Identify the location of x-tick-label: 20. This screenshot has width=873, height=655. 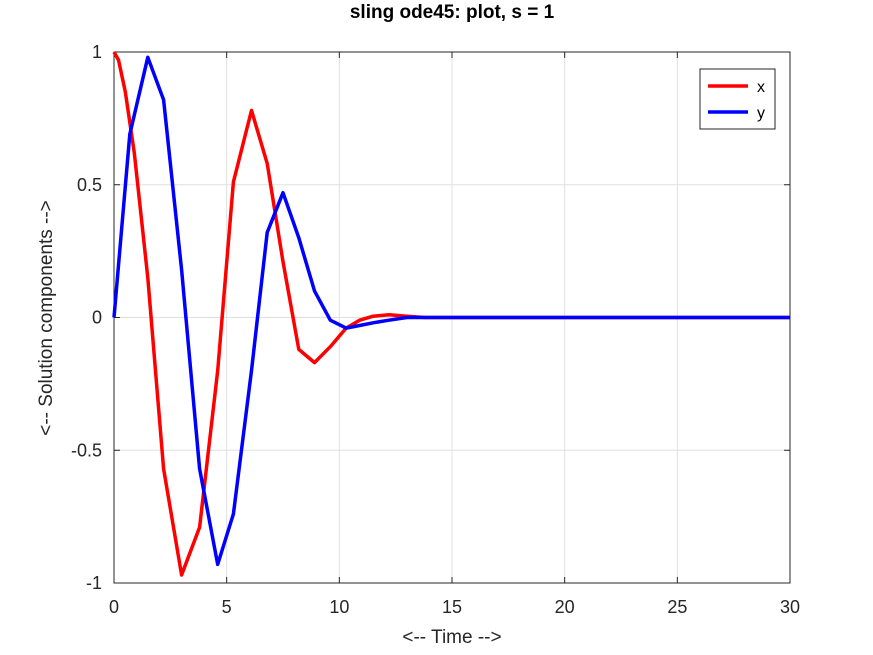
(565, 607).